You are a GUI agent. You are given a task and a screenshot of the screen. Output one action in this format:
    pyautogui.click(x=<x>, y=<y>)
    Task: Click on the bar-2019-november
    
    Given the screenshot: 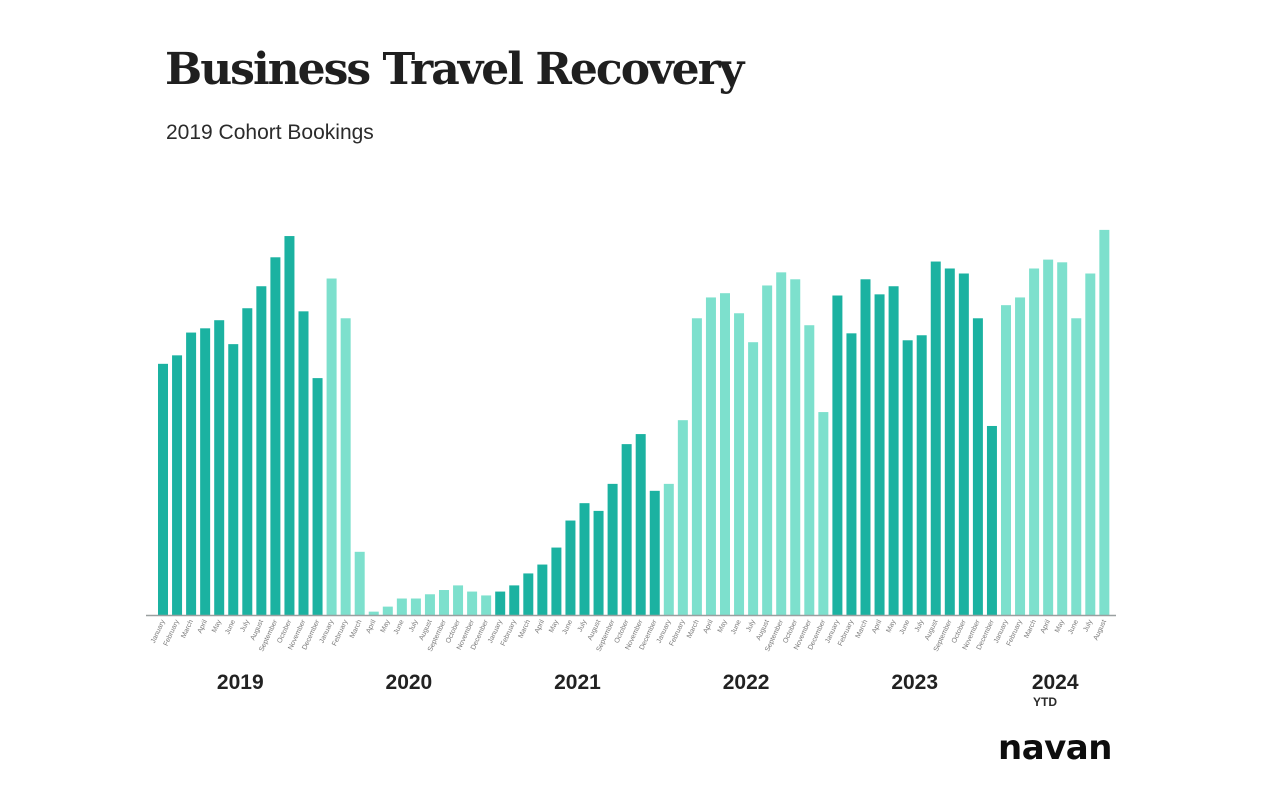 What is the action you would take?
    pyautogui.click(x=303, y=463)
    